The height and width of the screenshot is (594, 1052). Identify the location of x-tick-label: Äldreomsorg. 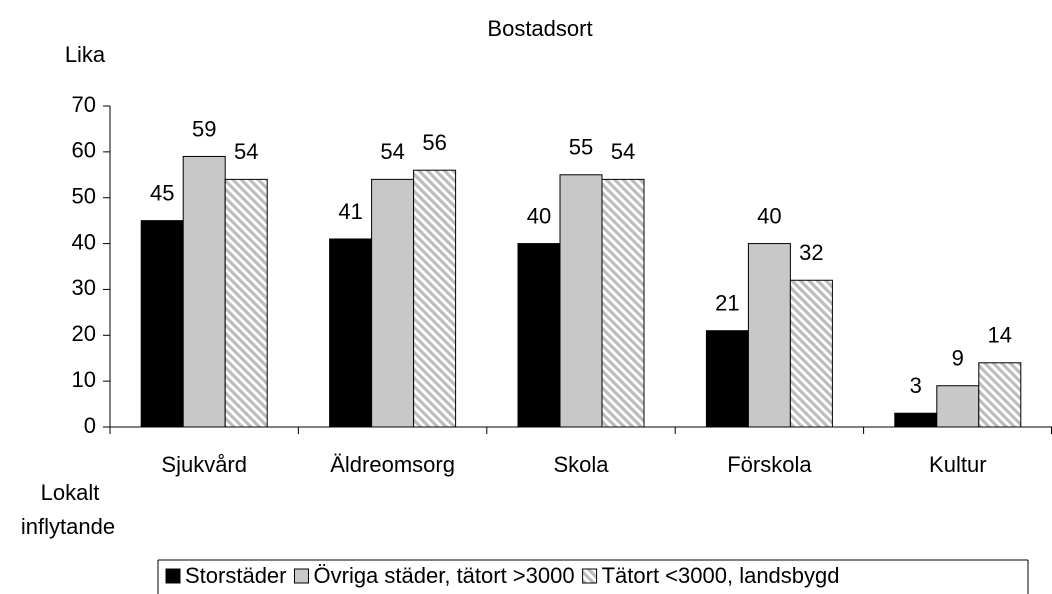
(392, 464).